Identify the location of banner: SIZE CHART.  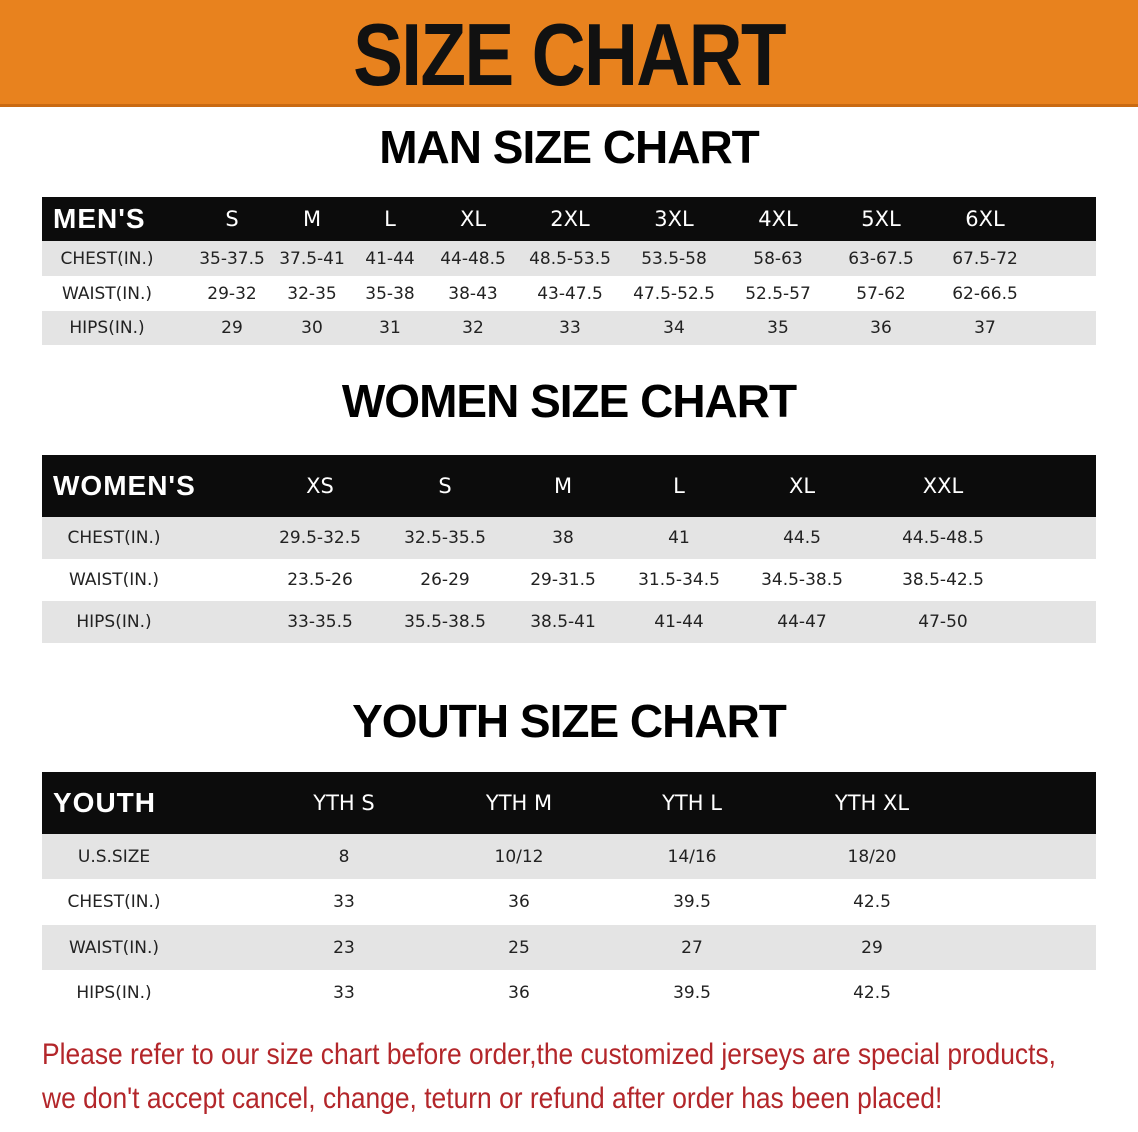
(569, 53).